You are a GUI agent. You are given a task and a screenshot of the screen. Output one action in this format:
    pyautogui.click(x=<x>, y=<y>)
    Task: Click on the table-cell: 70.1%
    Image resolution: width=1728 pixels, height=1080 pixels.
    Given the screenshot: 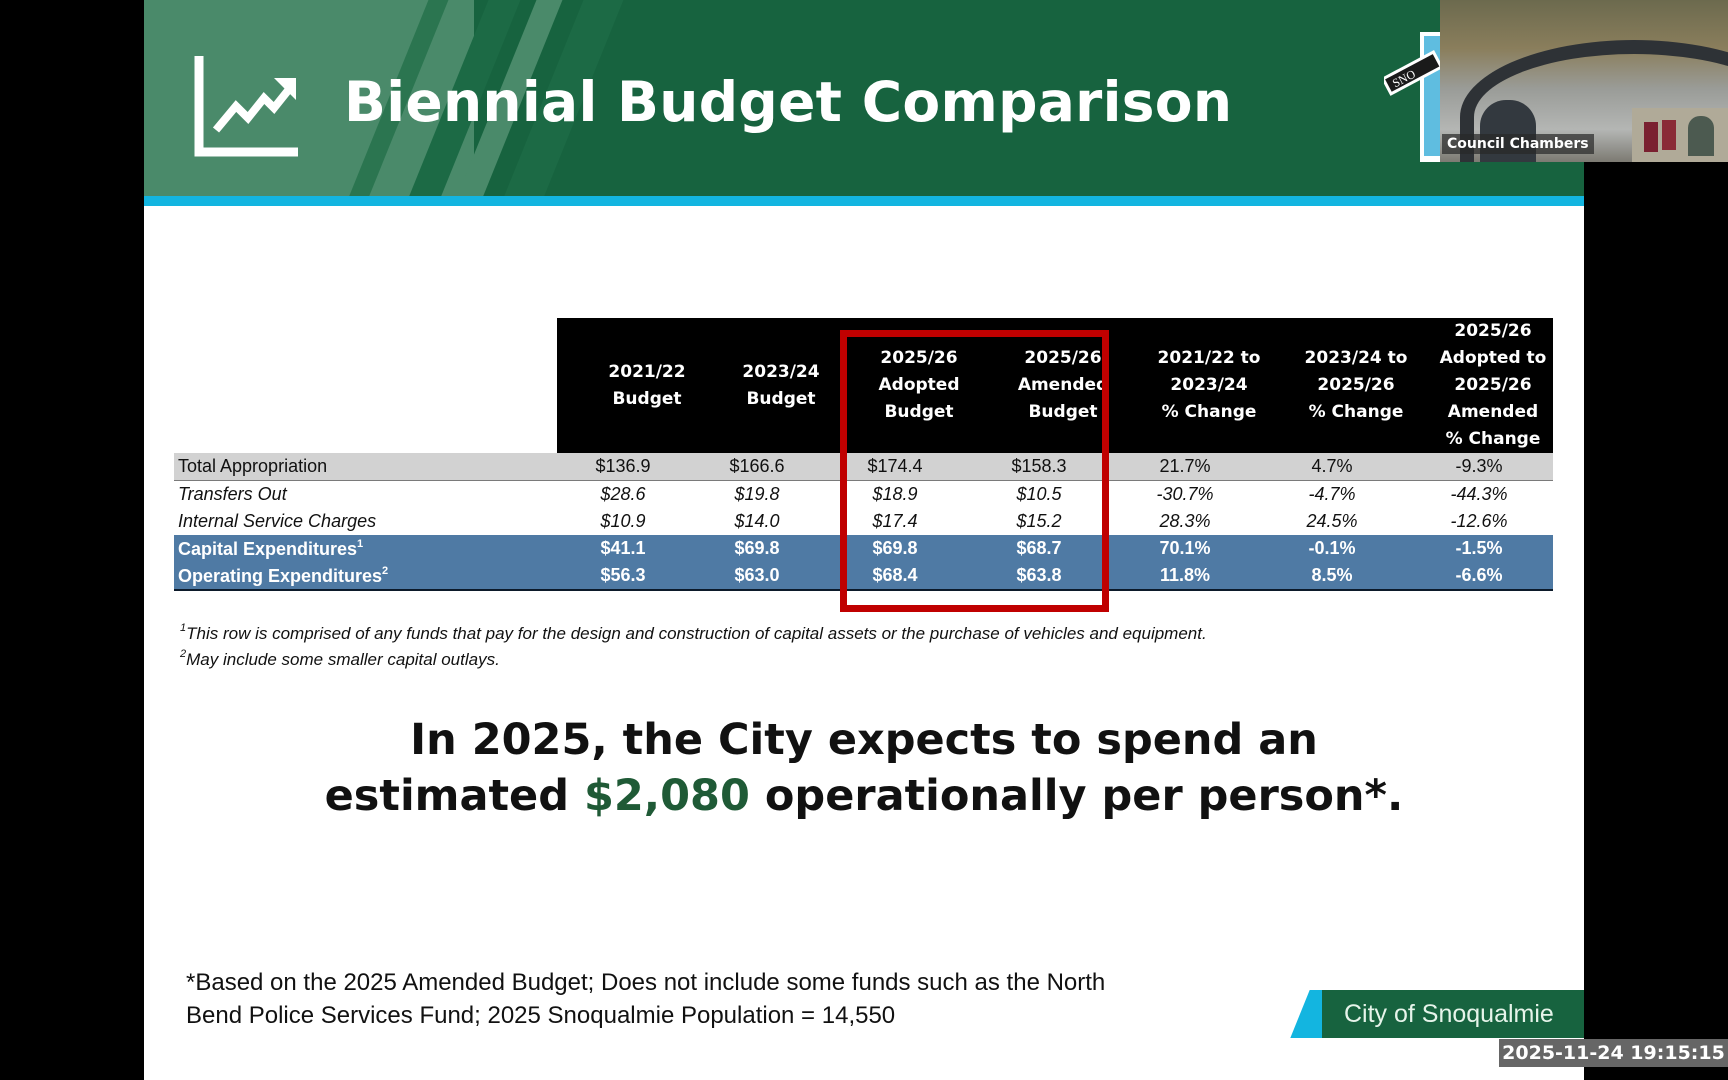 What is the action you would take?
    pyautogui.click(x=1185, y=548)
    